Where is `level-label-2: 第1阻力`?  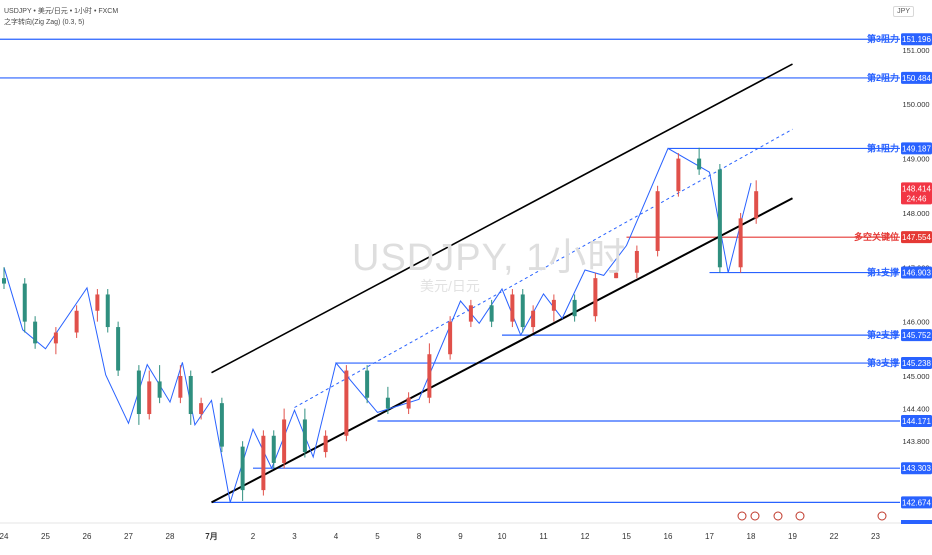
level-label-2: 第1阻力 is located at coordinates (883, 147).